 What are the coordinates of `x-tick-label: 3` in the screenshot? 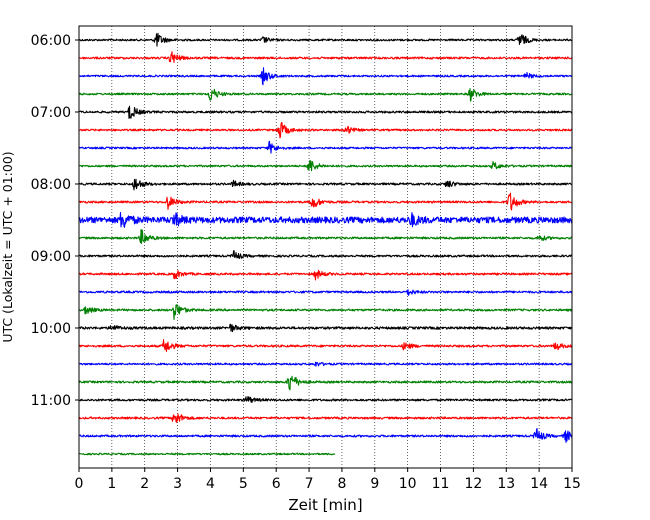 It's located at (177, 484).